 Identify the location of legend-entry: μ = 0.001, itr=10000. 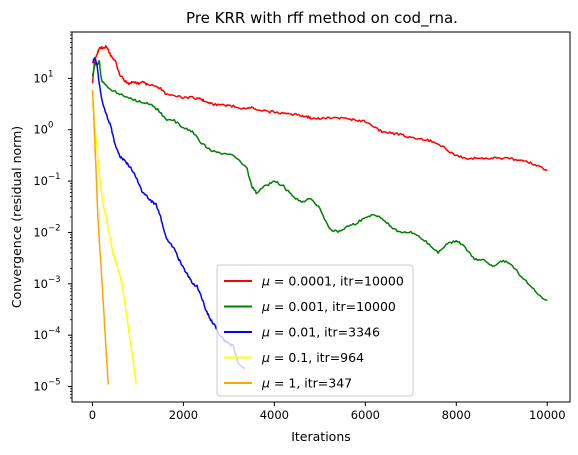
(328, 306).